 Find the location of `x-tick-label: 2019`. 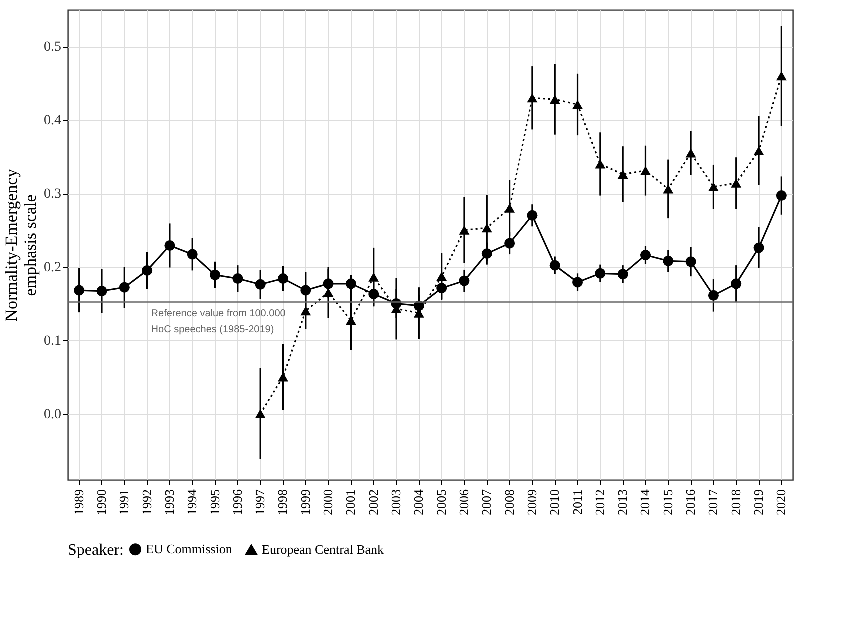

x-tick-label: 2019 is located at coordinates (758, 503).